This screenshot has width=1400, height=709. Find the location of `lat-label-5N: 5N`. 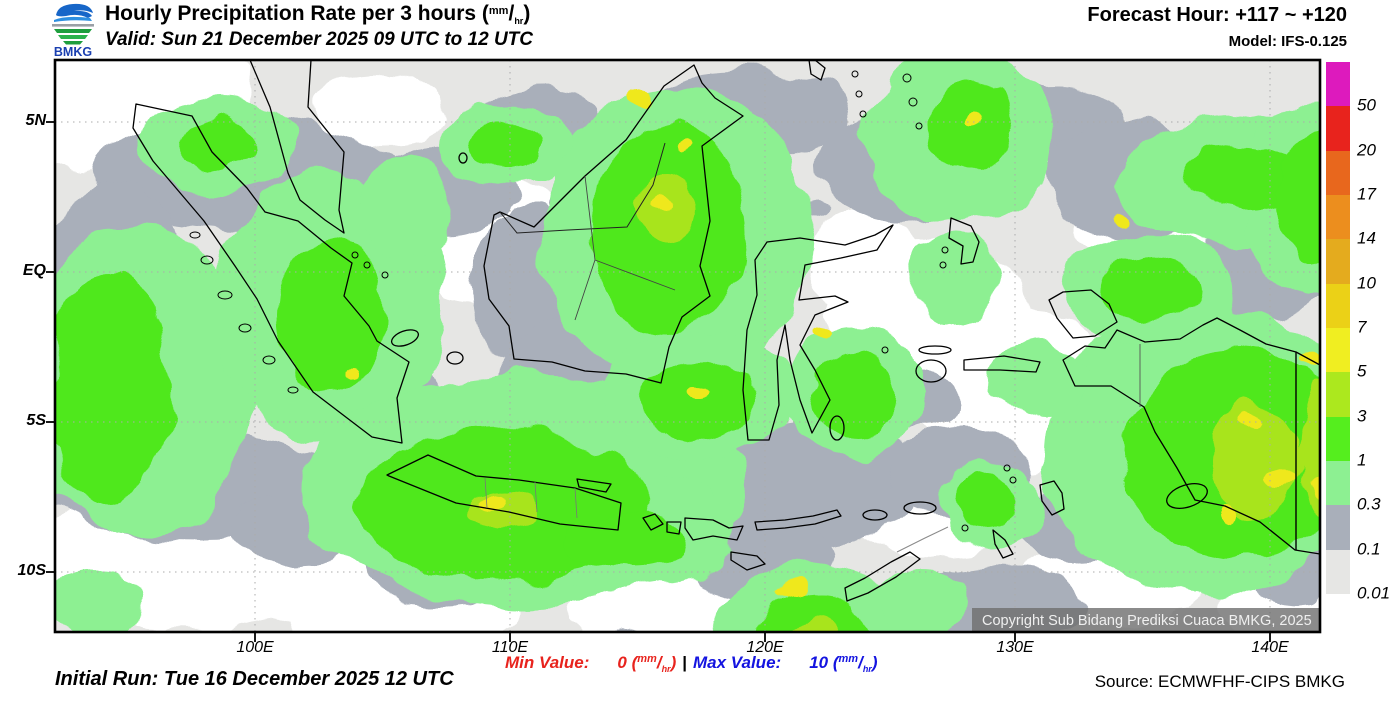

lat-label-5N: 5N is located at coordinates (35, 120).